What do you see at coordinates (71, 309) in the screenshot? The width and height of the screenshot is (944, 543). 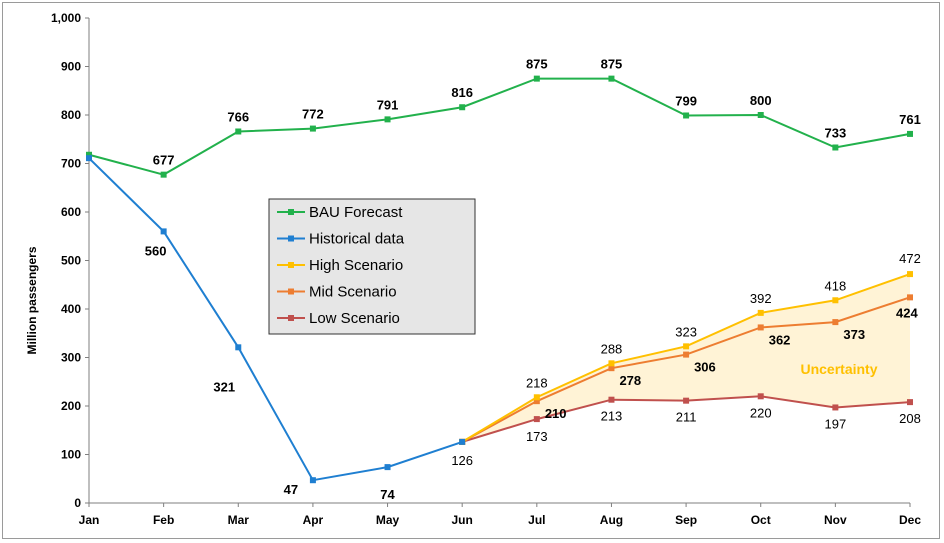 I see `y-tick-label: 400` at bounding box center [71, 309].